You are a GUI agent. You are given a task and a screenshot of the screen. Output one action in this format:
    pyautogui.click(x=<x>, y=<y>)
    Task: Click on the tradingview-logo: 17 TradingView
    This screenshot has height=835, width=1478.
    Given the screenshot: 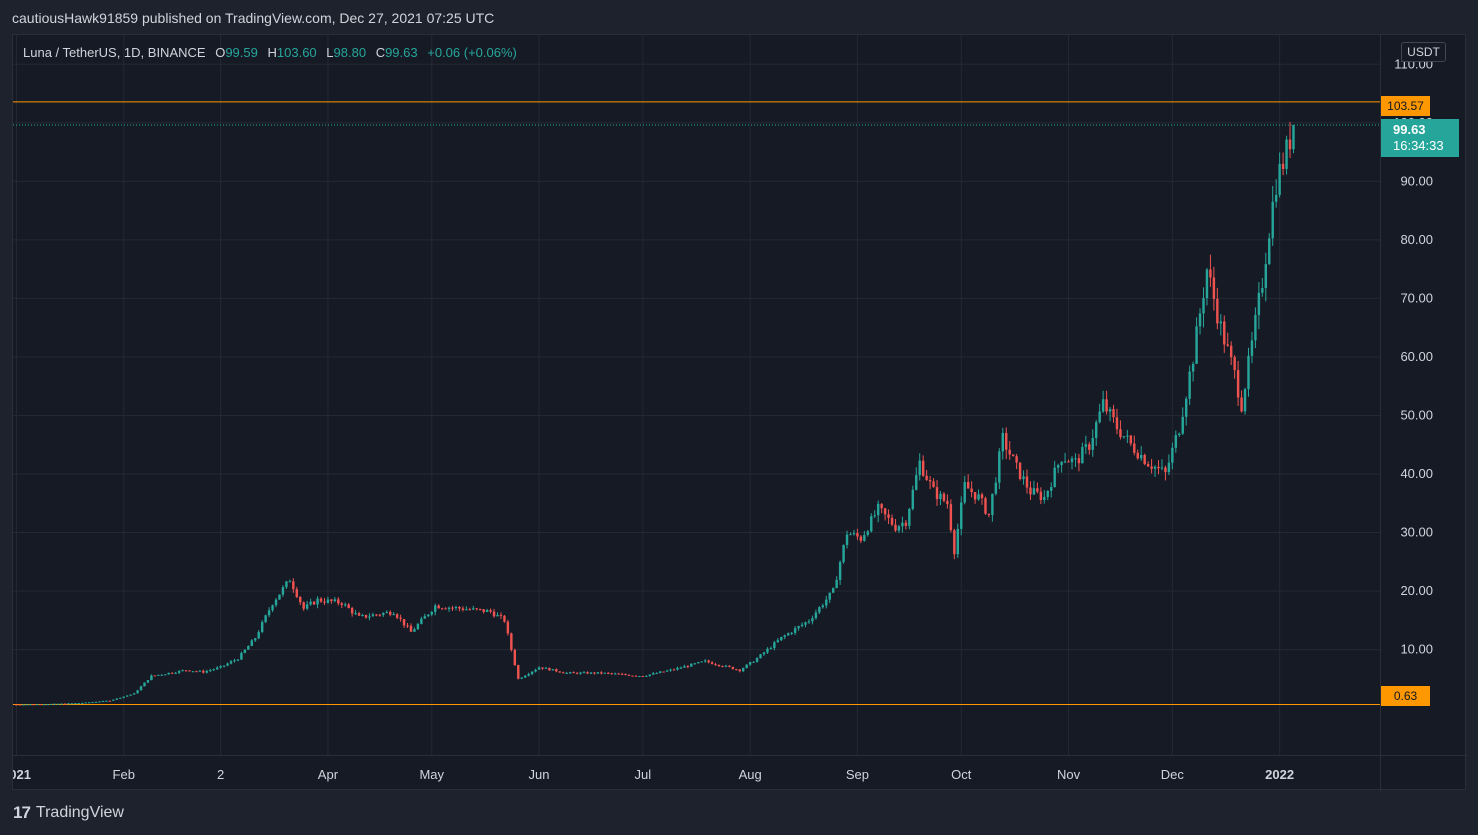 What is the action you would take?
    pyautogui.click(x=68, y=813)
    